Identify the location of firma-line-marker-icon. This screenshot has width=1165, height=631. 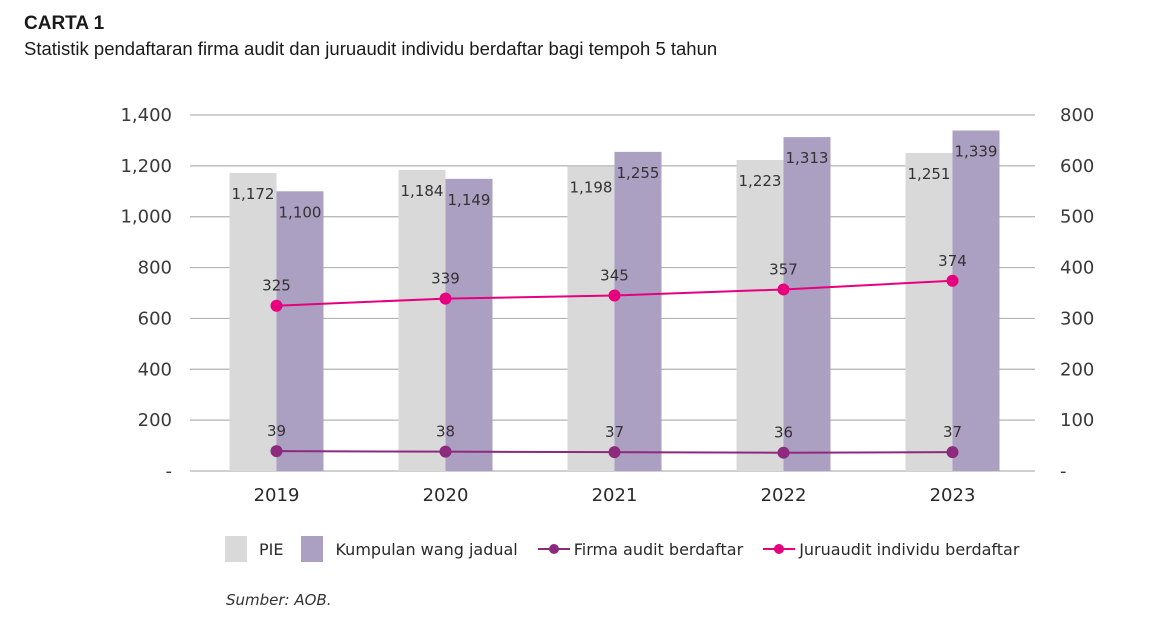
(553, 549).